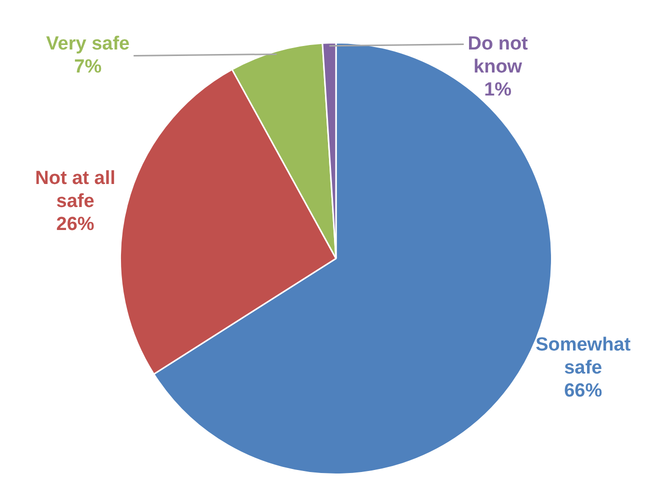 This screenshot has width=657, height=477. What do you see at coordinates (88, 67) in the screenshot?
I see `data-label: 7%` at bounding box center [88, 67].